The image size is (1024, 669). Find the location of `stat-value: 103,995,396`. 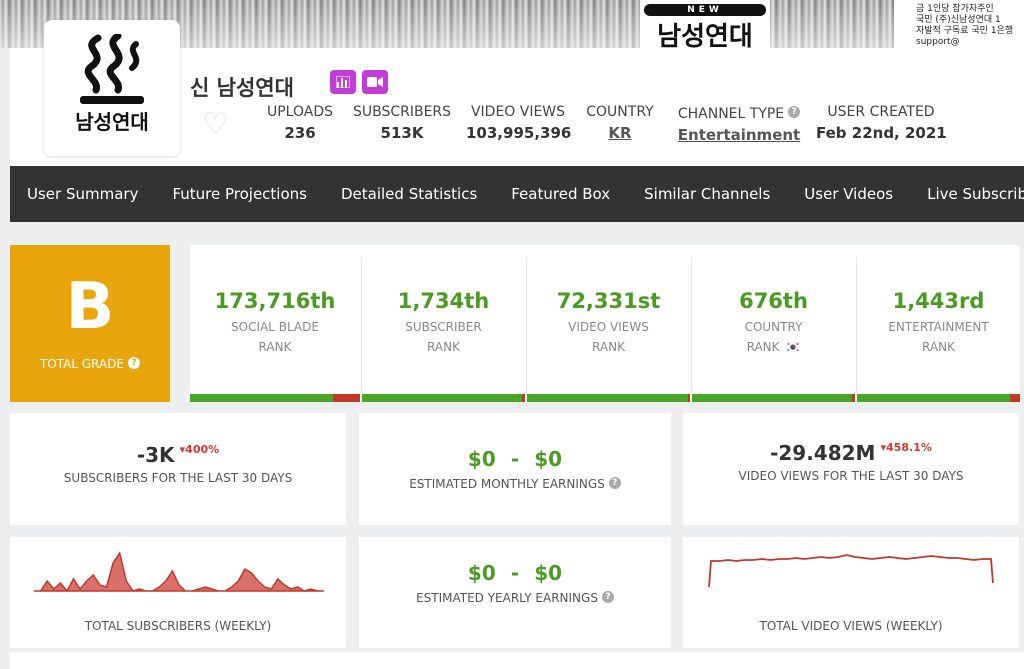

stat-value: 103,995,396 is located at coordinates (519, 133).